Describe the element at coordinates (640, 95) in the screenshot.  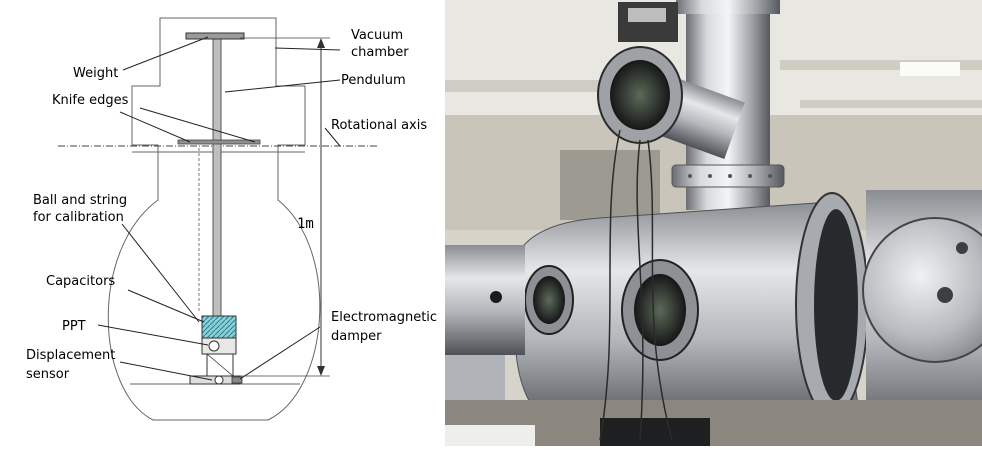
I see `upper-port-window` at that location.